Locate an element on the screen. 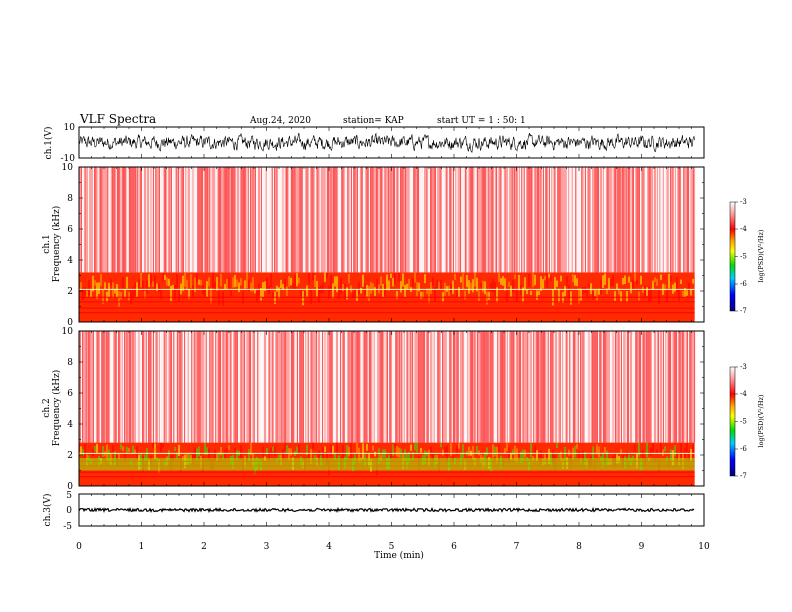 This screenshot has height=612, width=792. header-date: Aug.24, 2020 is located at coordinates (280, 121).